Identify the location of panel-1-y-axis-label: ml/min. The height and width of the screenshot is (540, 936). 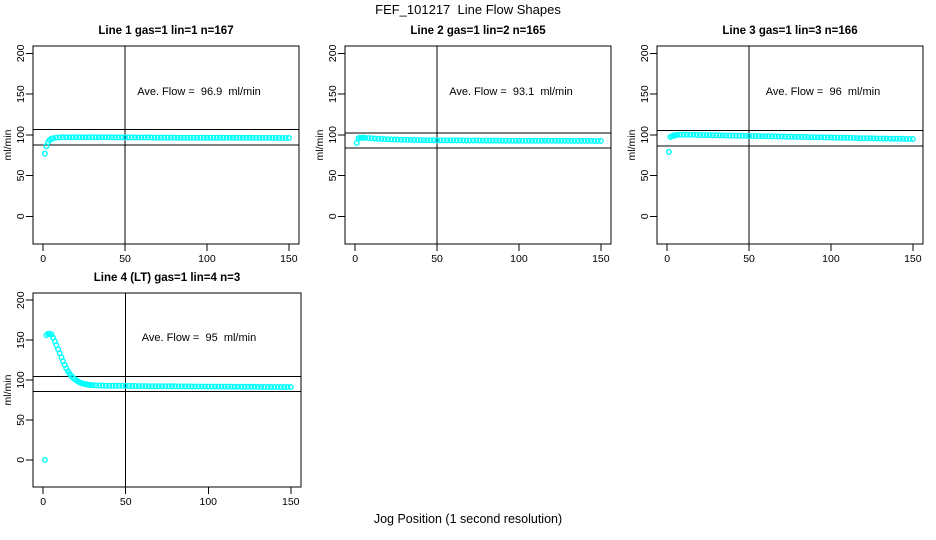
(8, 145).